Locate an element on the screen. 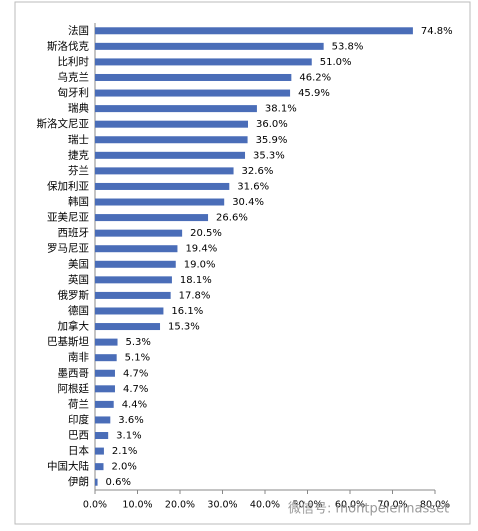  value-label: 17.8% is located at coordinates (195, 295).